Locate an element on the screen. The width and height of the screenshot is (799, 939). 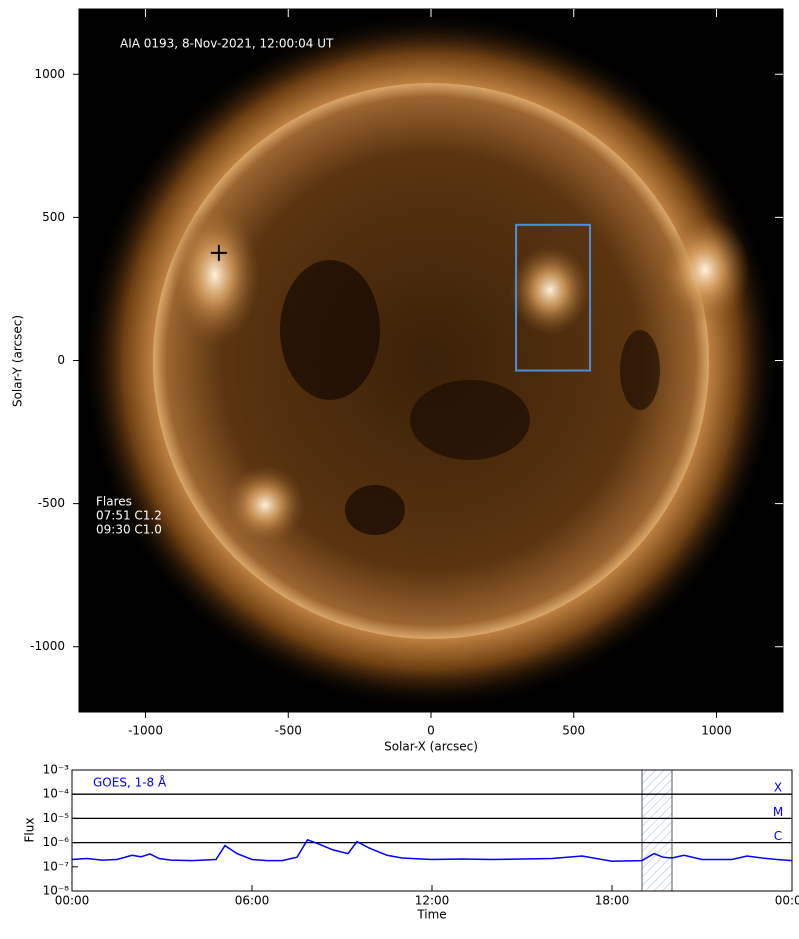
x-tick-label: -1000 is located at coordinates (145, 731).